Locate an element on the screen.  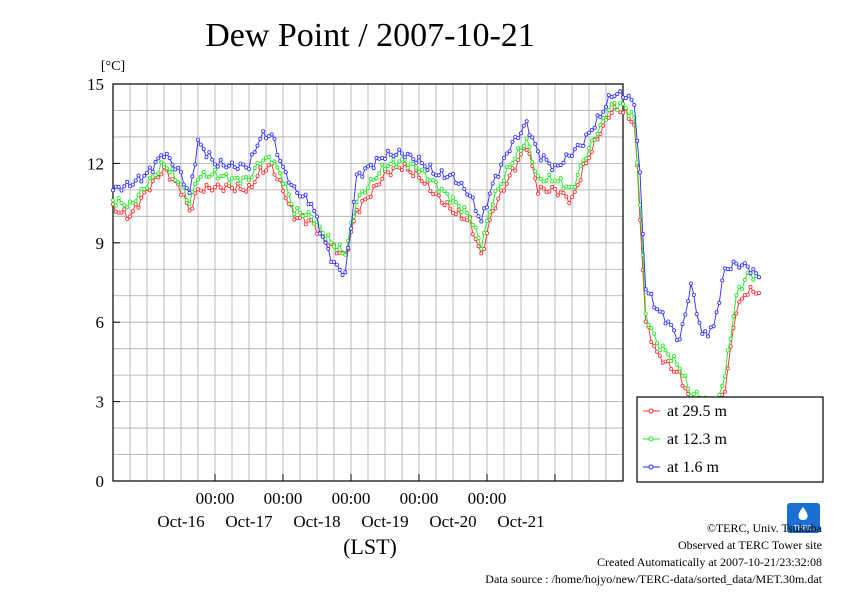
y-tick-label: 9 is located at coordinates (100, 243).